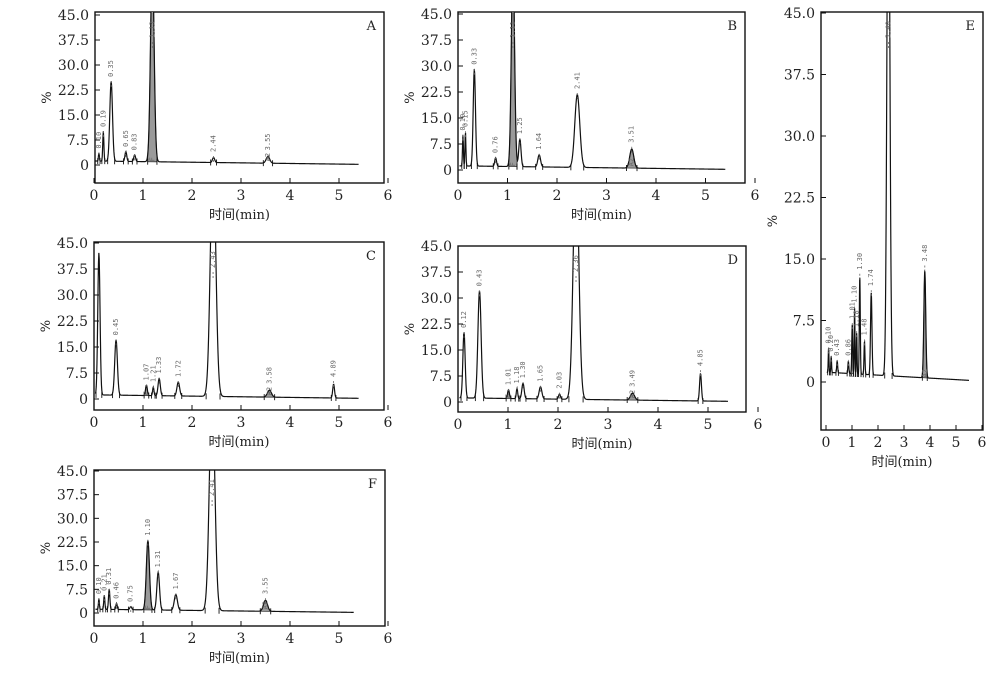  I want to click on peak-rt-label: 0.76, so click(496, 144).